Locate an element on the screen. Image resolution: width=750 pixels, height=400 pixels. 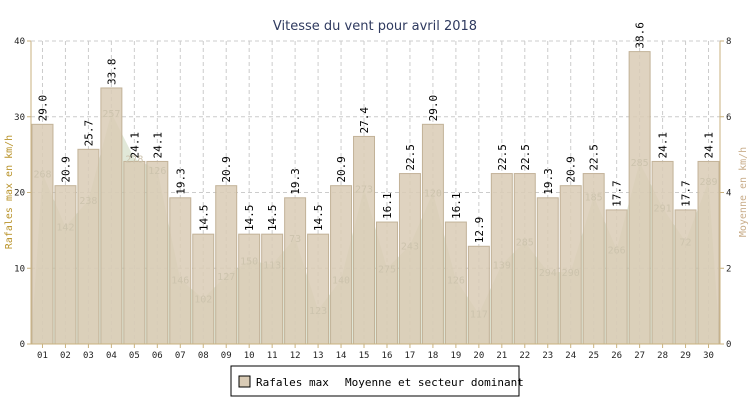
direction-label-16: 275 is located at coordinates (387, 269).